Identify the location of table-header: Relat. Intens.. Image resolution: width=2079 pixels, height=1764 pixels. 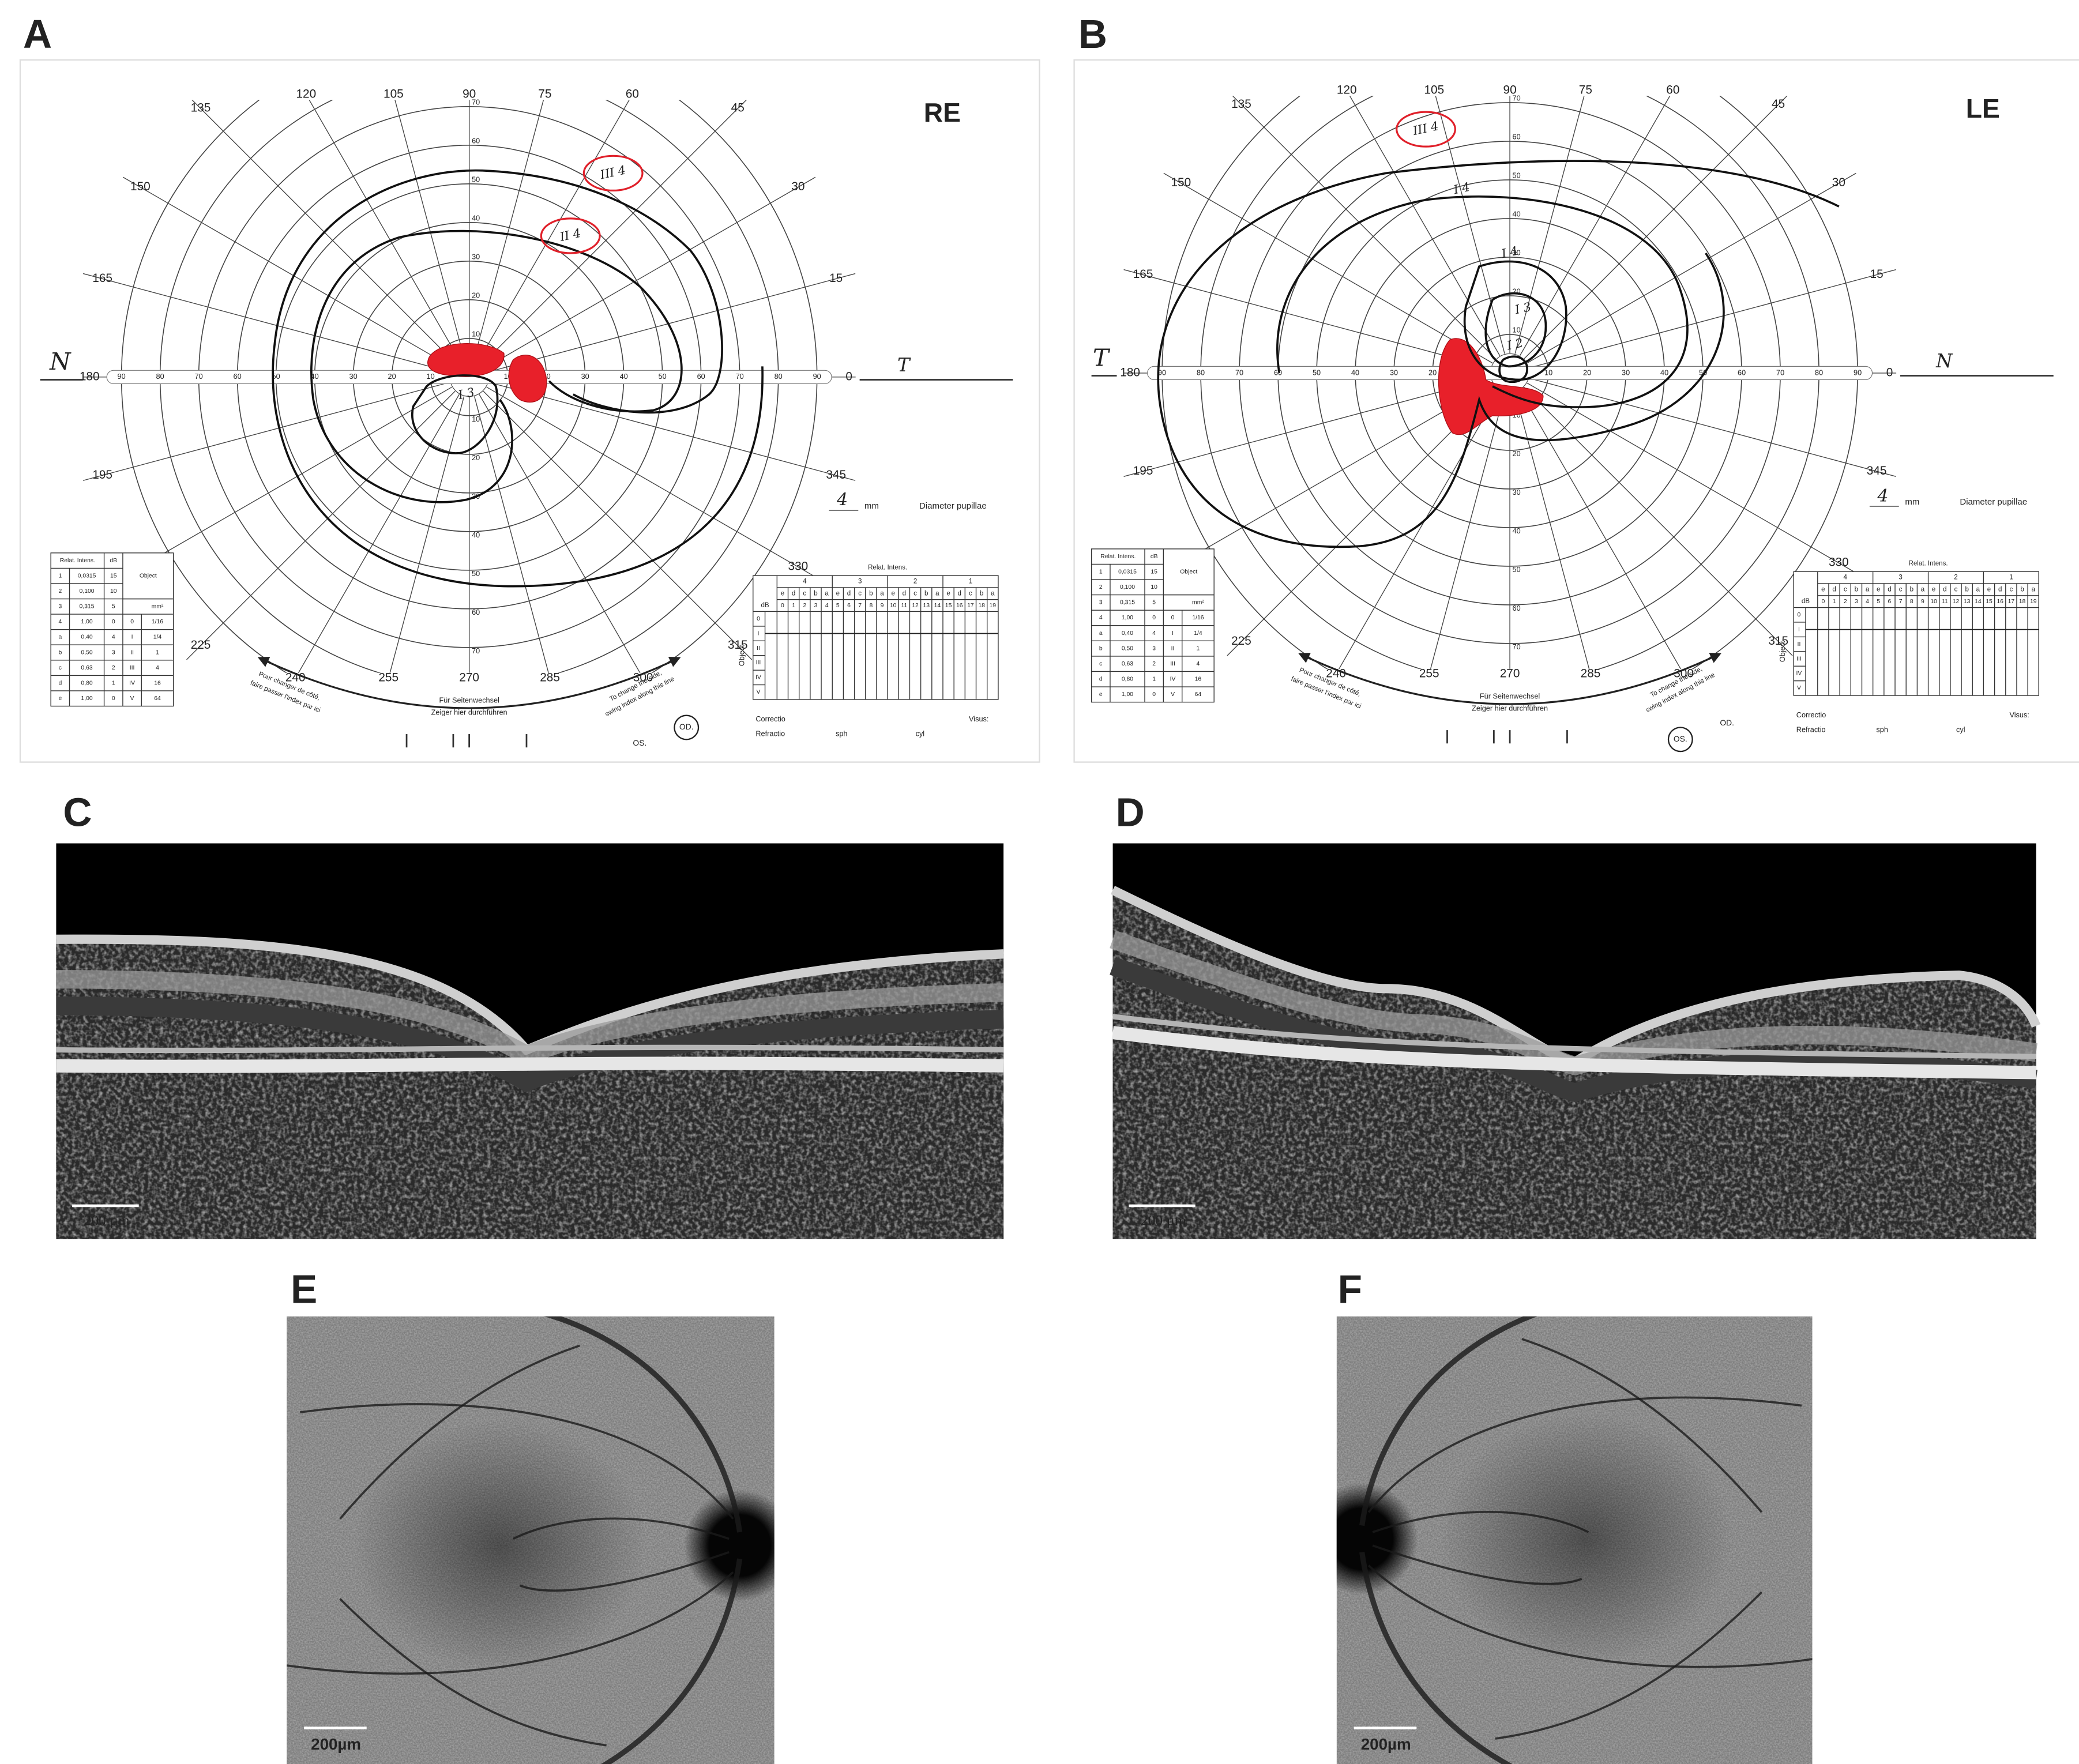
(77, 561).